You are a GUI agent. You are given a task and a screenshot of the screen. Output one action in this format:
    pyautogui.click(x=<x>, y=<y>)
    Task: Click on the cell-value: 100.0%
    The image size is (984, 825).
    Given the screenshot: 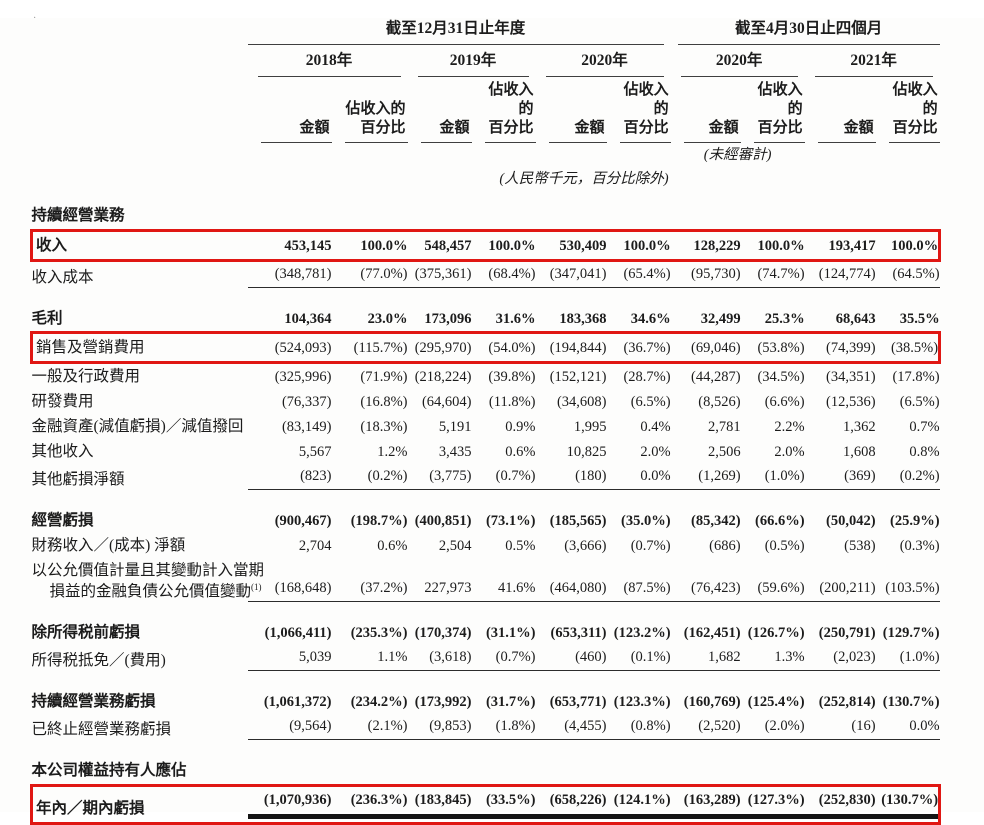 What is the action you would take?
    pyautogui.click(x=908, y=245)
    